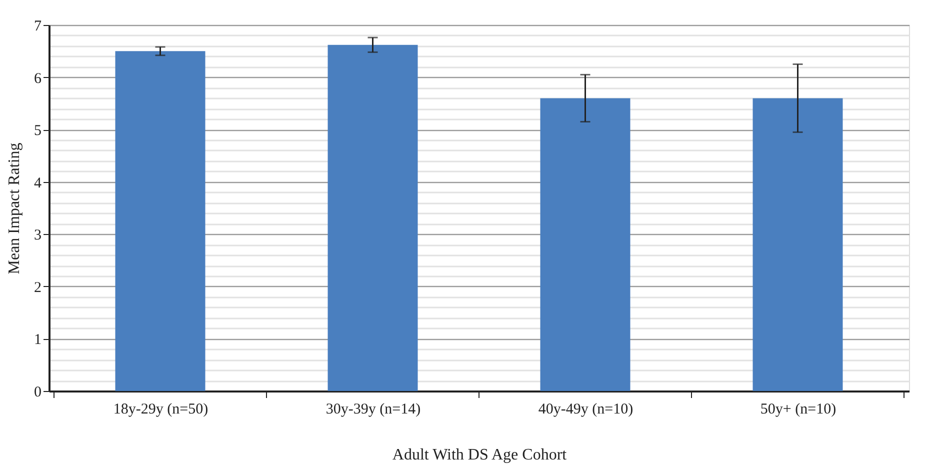 This screenshot has height=468, width=946. What do you see at coordinates (38, 26) in the screenshot?
I see `y-tick-label: 7` at bounding box center [38, 26].